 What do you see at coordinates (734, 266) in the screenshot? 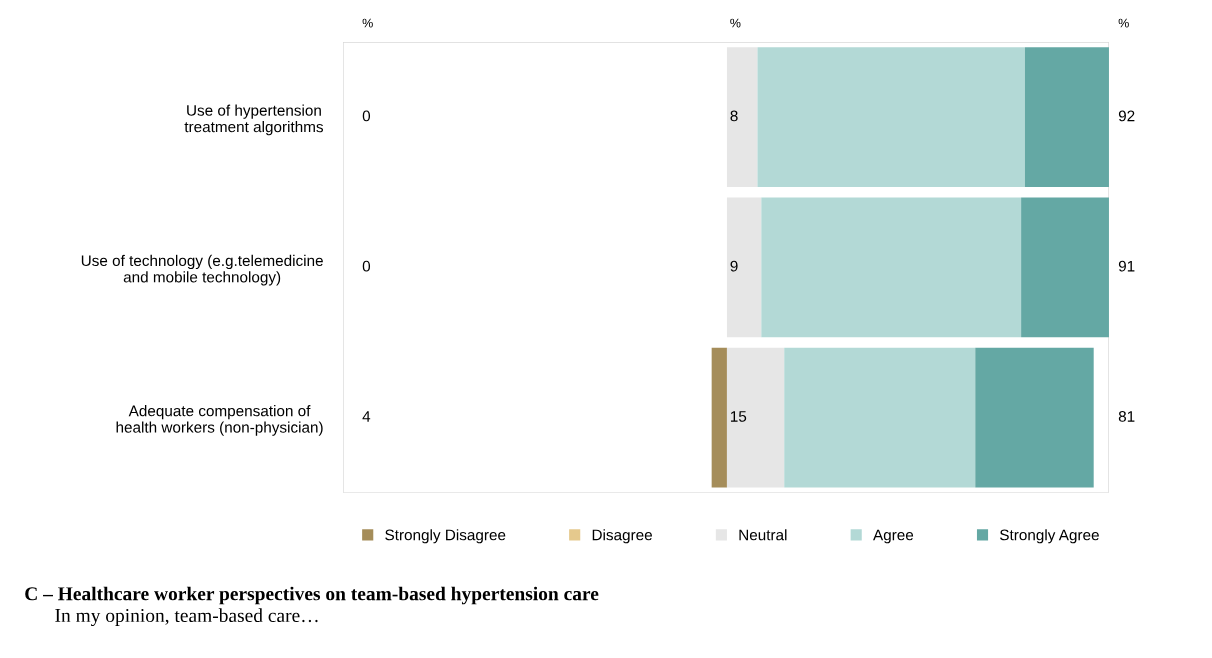
I see `annotation: 9` at bounding box center [734, 266].